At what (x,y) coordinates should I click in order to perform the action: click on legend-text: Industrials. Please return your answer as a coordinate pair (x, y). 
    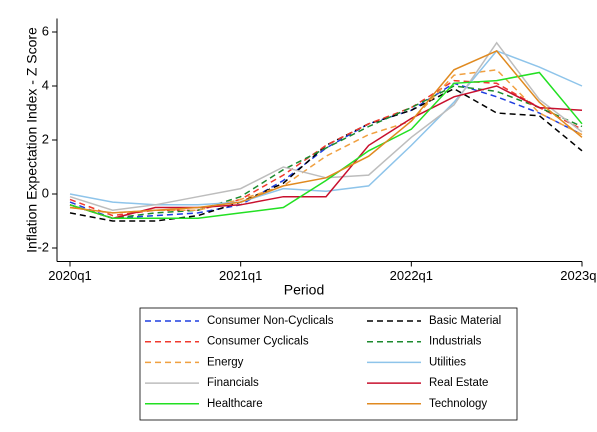
    Looking at the image, I should click on (455, 342).